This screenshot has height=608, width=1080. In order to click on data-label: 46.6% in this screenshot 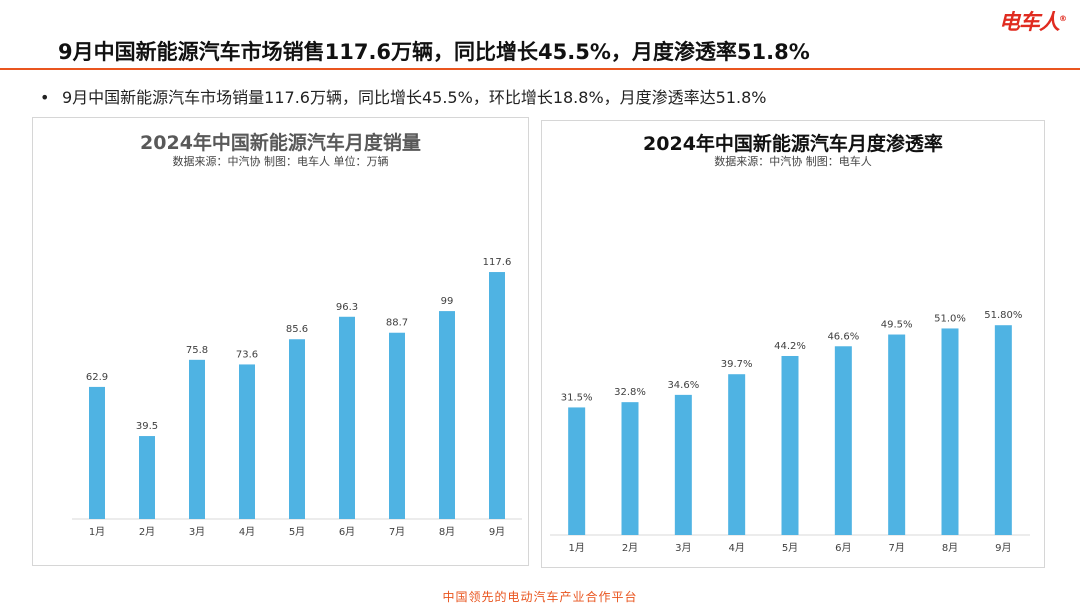, I will do `click(843, 336)`.